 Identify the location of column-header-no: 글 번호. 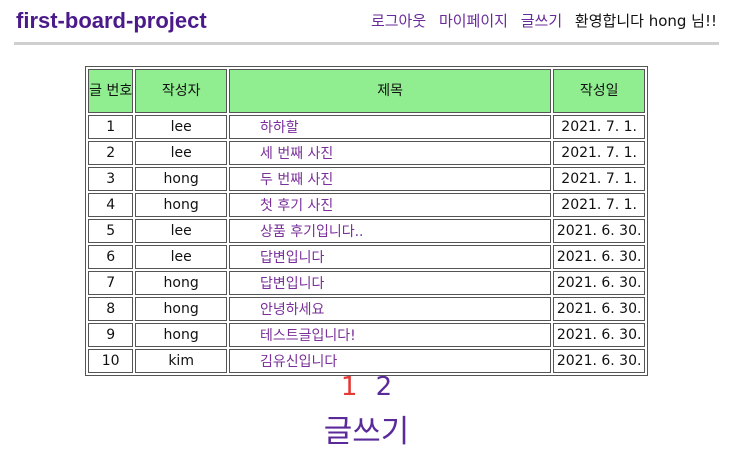
(111, 91).